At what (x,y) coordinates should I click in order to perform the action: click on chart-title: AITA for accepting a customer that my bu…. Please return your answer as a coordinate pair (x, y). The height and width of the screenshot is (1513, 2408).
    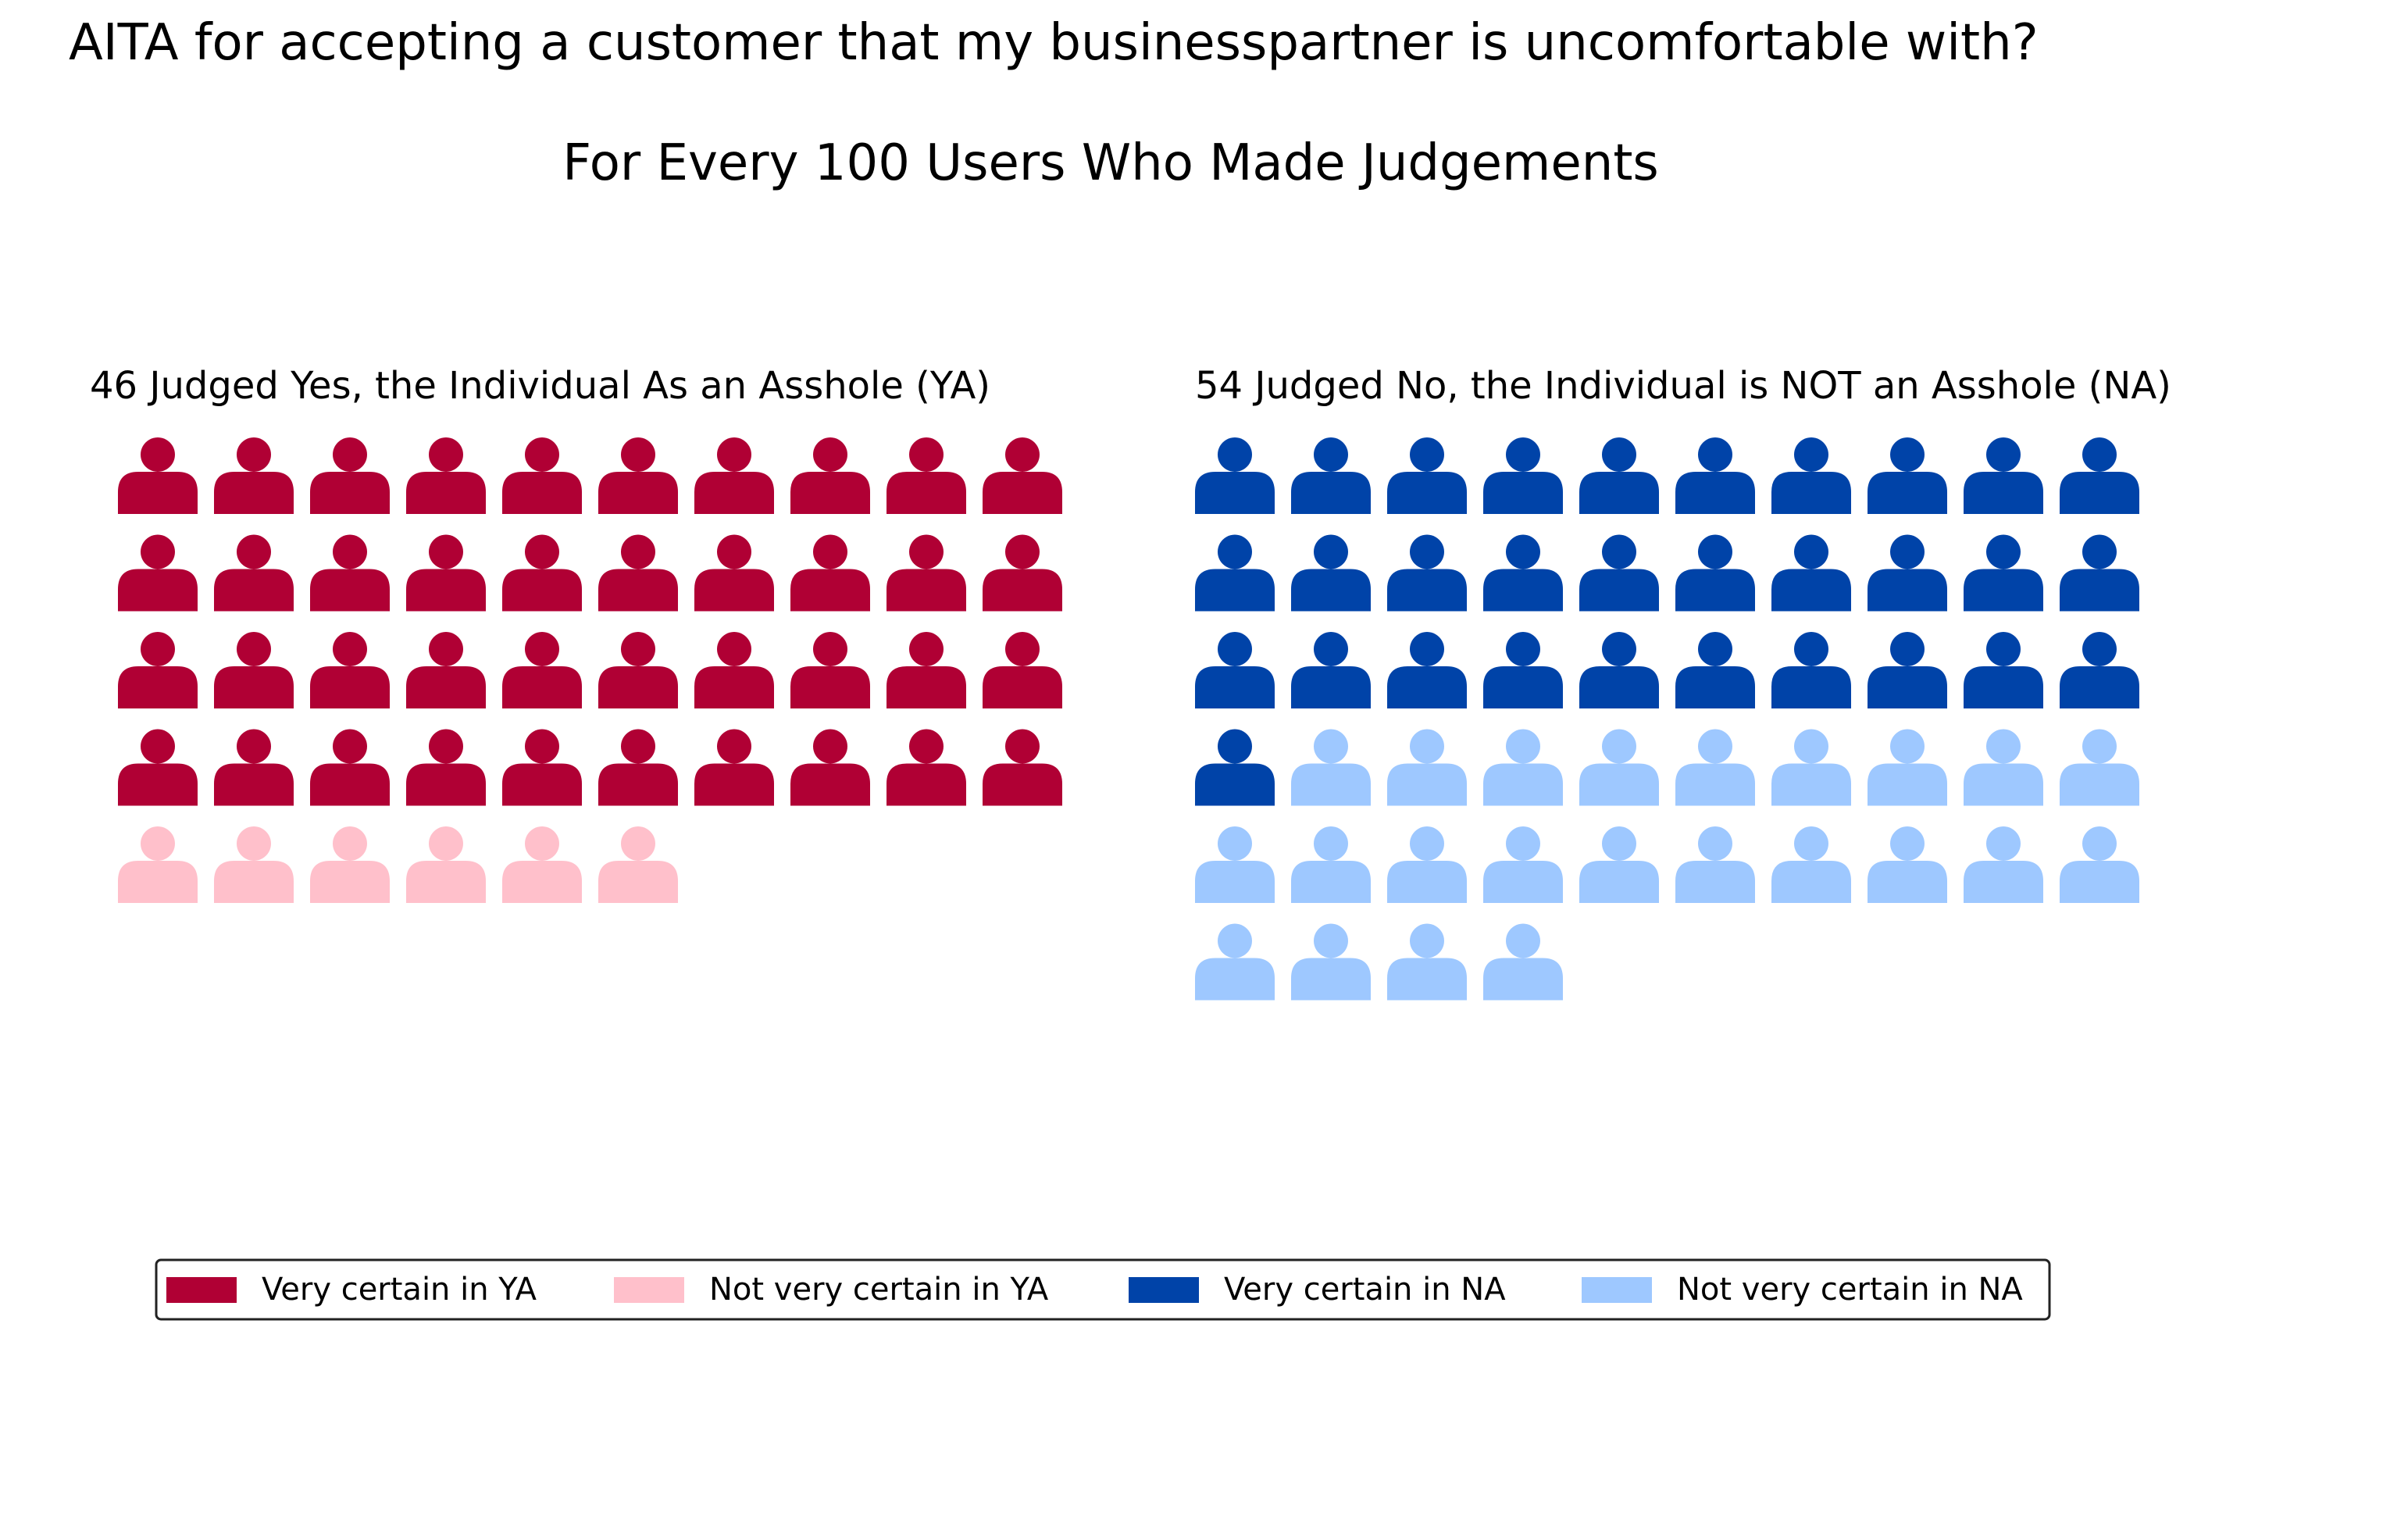
    Looking at the image, I should click on (1054, 43).